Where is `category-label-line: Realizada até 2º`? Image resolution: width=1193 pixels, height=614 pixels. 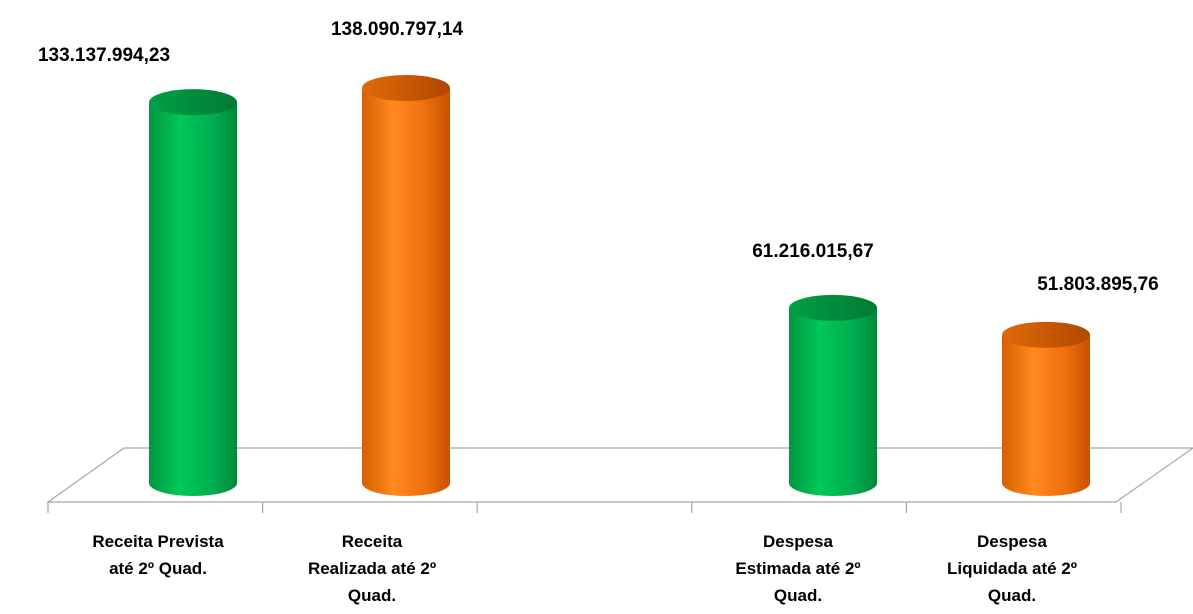
category-label-line: Realizada até 2º is located at coordinates (372, 568).